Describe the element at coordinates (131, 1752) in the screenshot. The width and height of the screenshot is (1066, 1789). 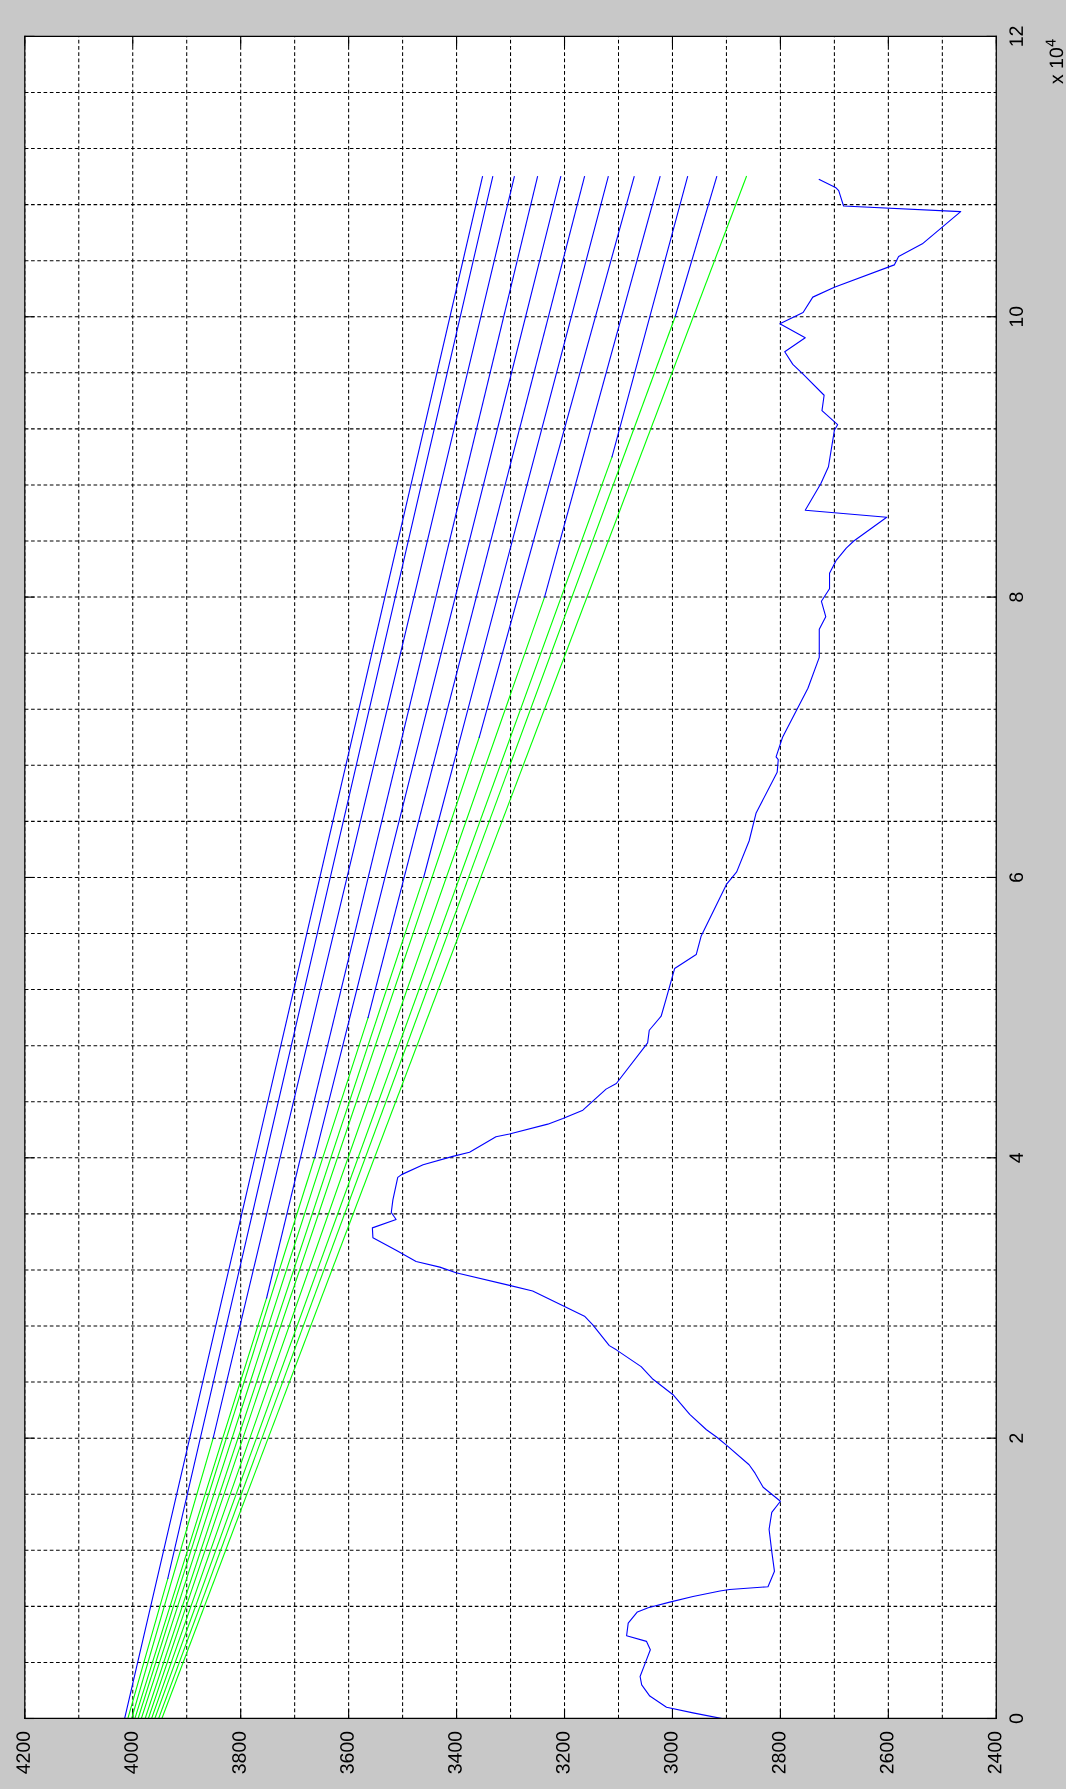
I see `x-tick-label: 4000` at that location.